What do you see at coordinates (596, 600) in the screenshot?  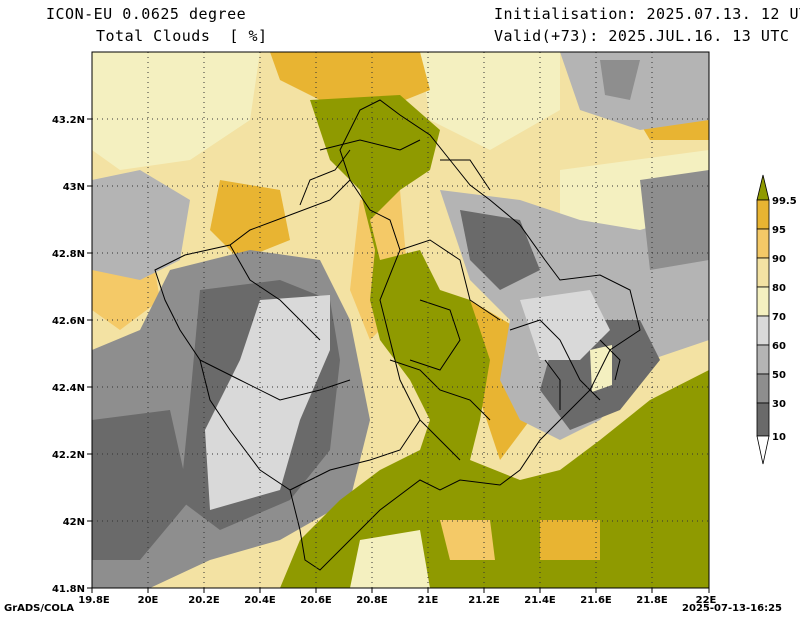 I see `lon-label: 21.6E` at bounding box center [596, 600].